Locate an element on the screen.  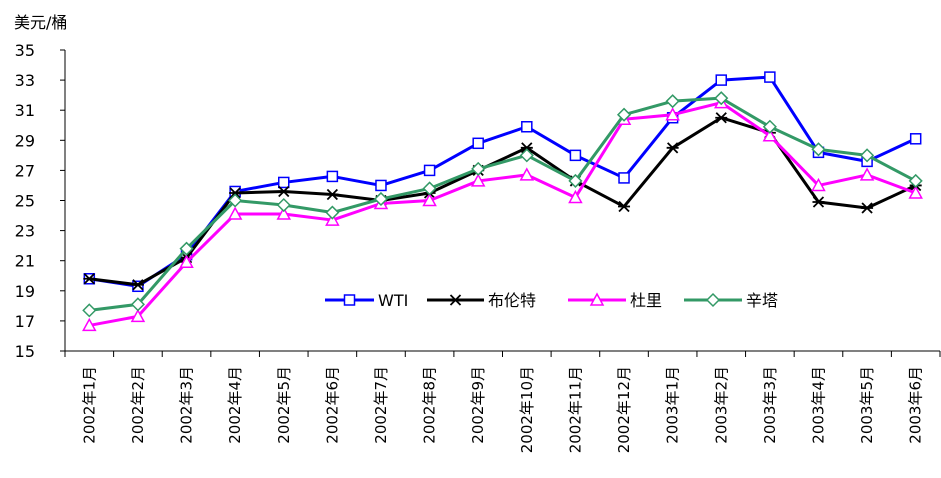
y-tick-label: 29 is located at coordinates (25, 140).